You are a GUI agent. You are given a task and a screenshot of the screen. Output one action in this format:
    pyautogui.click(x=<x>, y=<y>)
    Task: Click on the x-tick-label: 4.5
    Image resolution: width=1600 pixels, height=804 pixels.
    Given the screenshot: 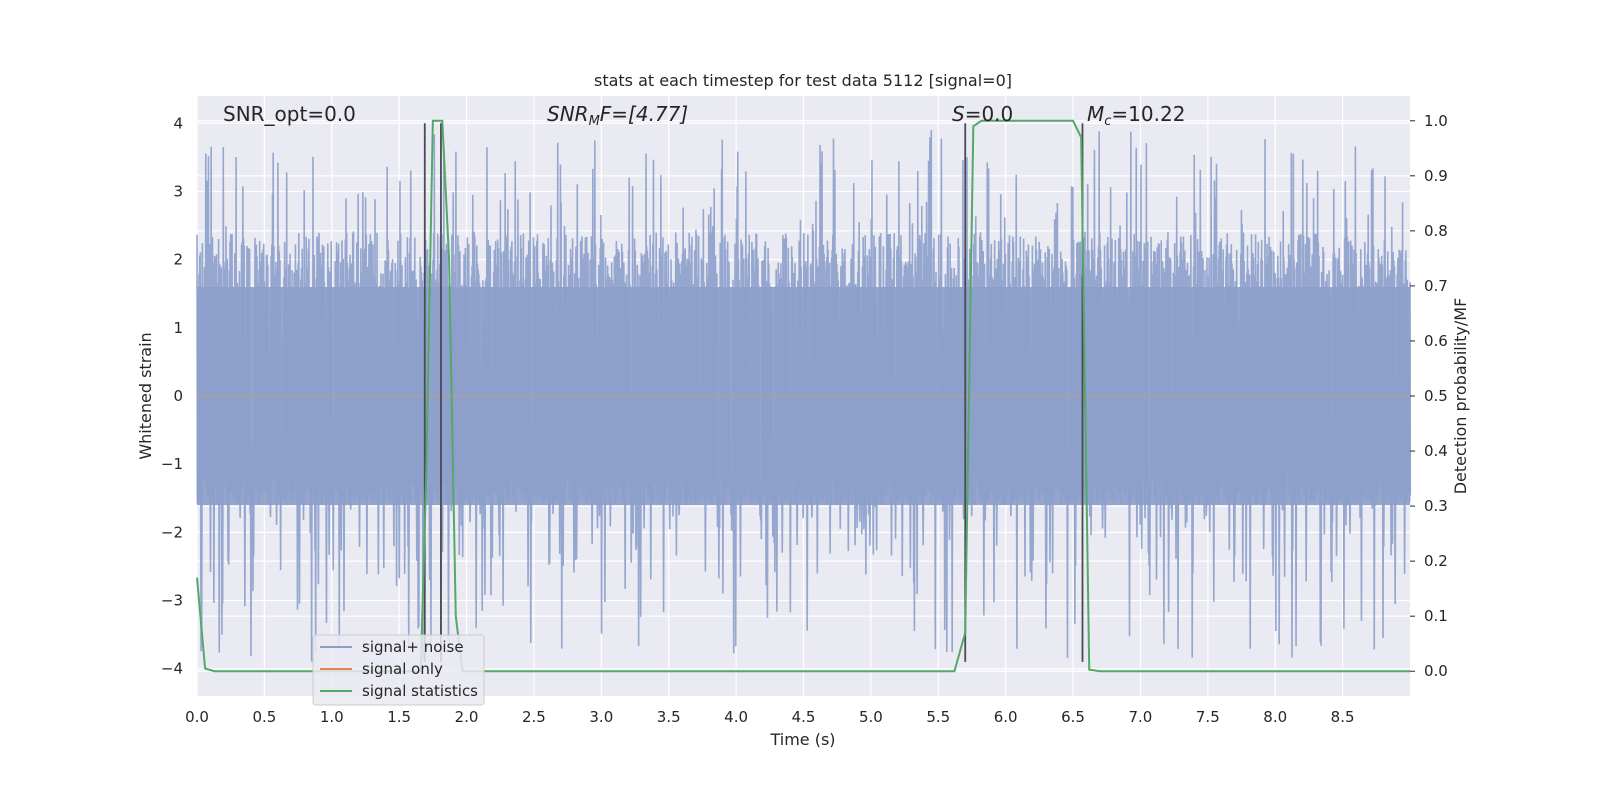 What is the action you would take?
    pyautogui.click(x=804, y=717)
    